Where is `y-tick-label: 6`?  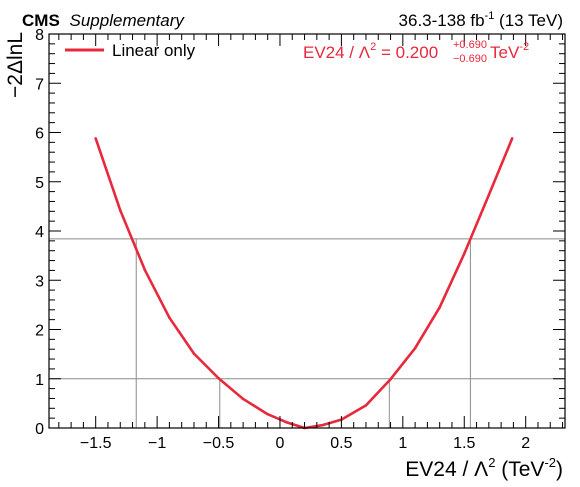 y-tick-label: 6 is located at coordinates (39, 134).